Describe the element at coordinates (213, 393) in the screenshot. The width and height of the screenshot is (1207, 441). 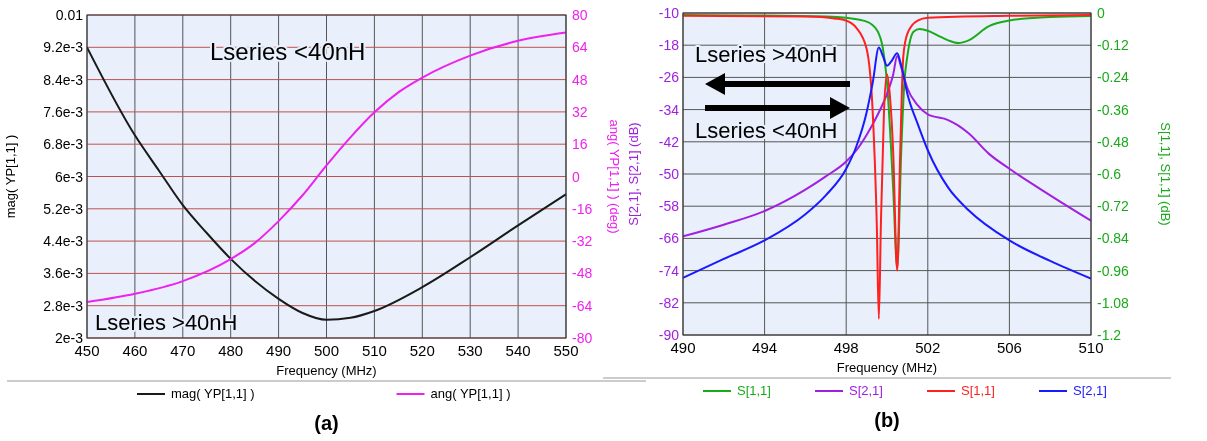
I see `legend-label: mag( YP[1,1] )` at that location.